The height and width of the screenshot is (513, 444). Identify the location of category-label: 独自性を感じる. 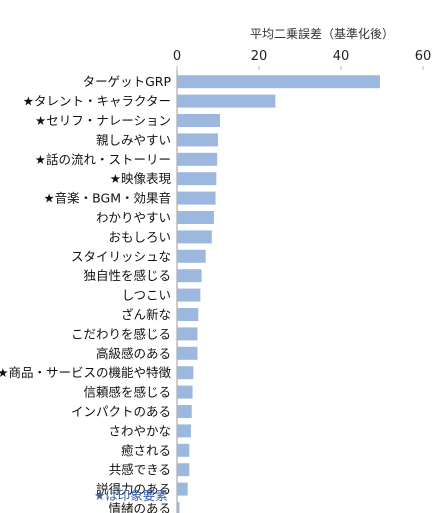
(127, 275).